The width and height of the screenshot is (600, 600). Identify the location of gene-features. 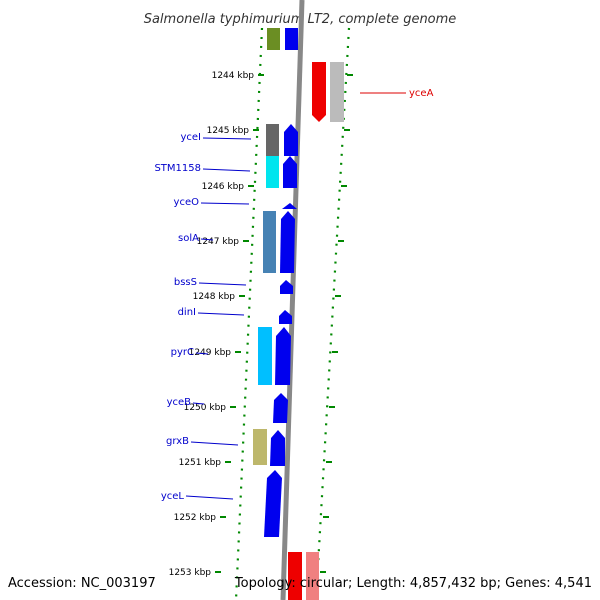
(298, 314).